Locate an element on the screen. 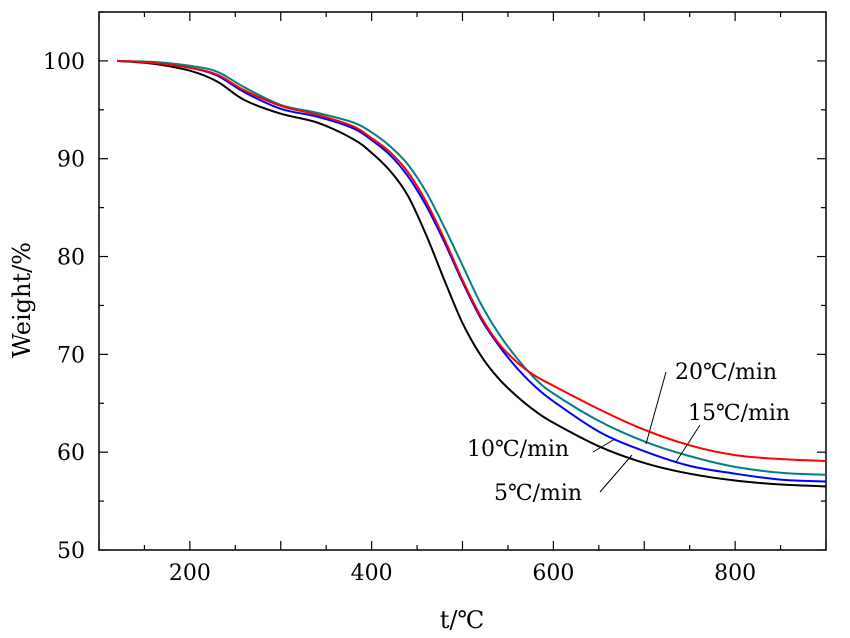  y-tick-label: 90 is located at coordinates (71, 160).